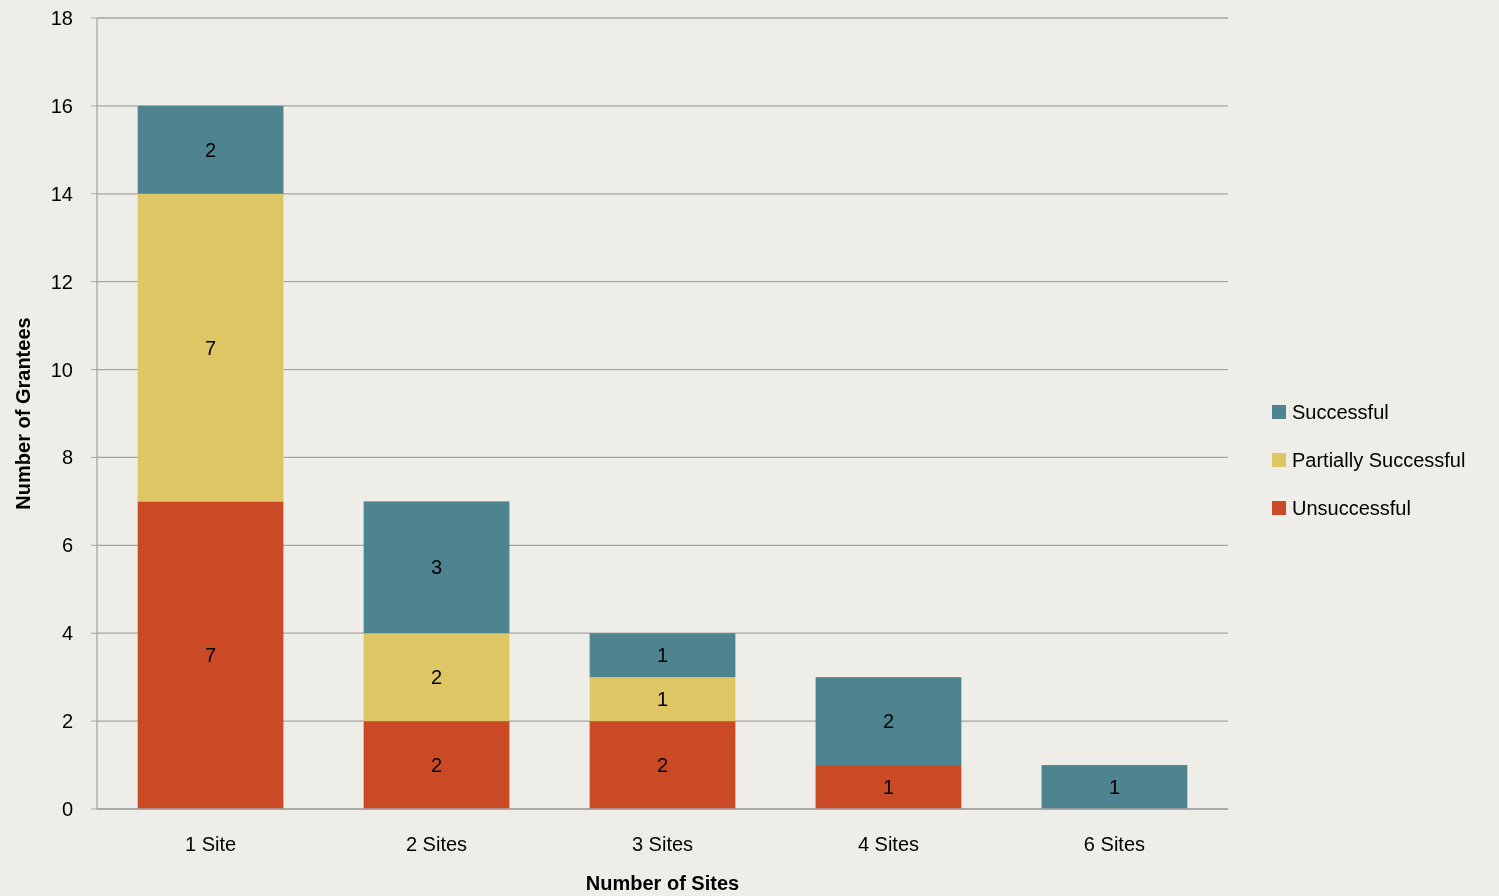  I want to click on y-tick-label: 0, so click(67, 809).